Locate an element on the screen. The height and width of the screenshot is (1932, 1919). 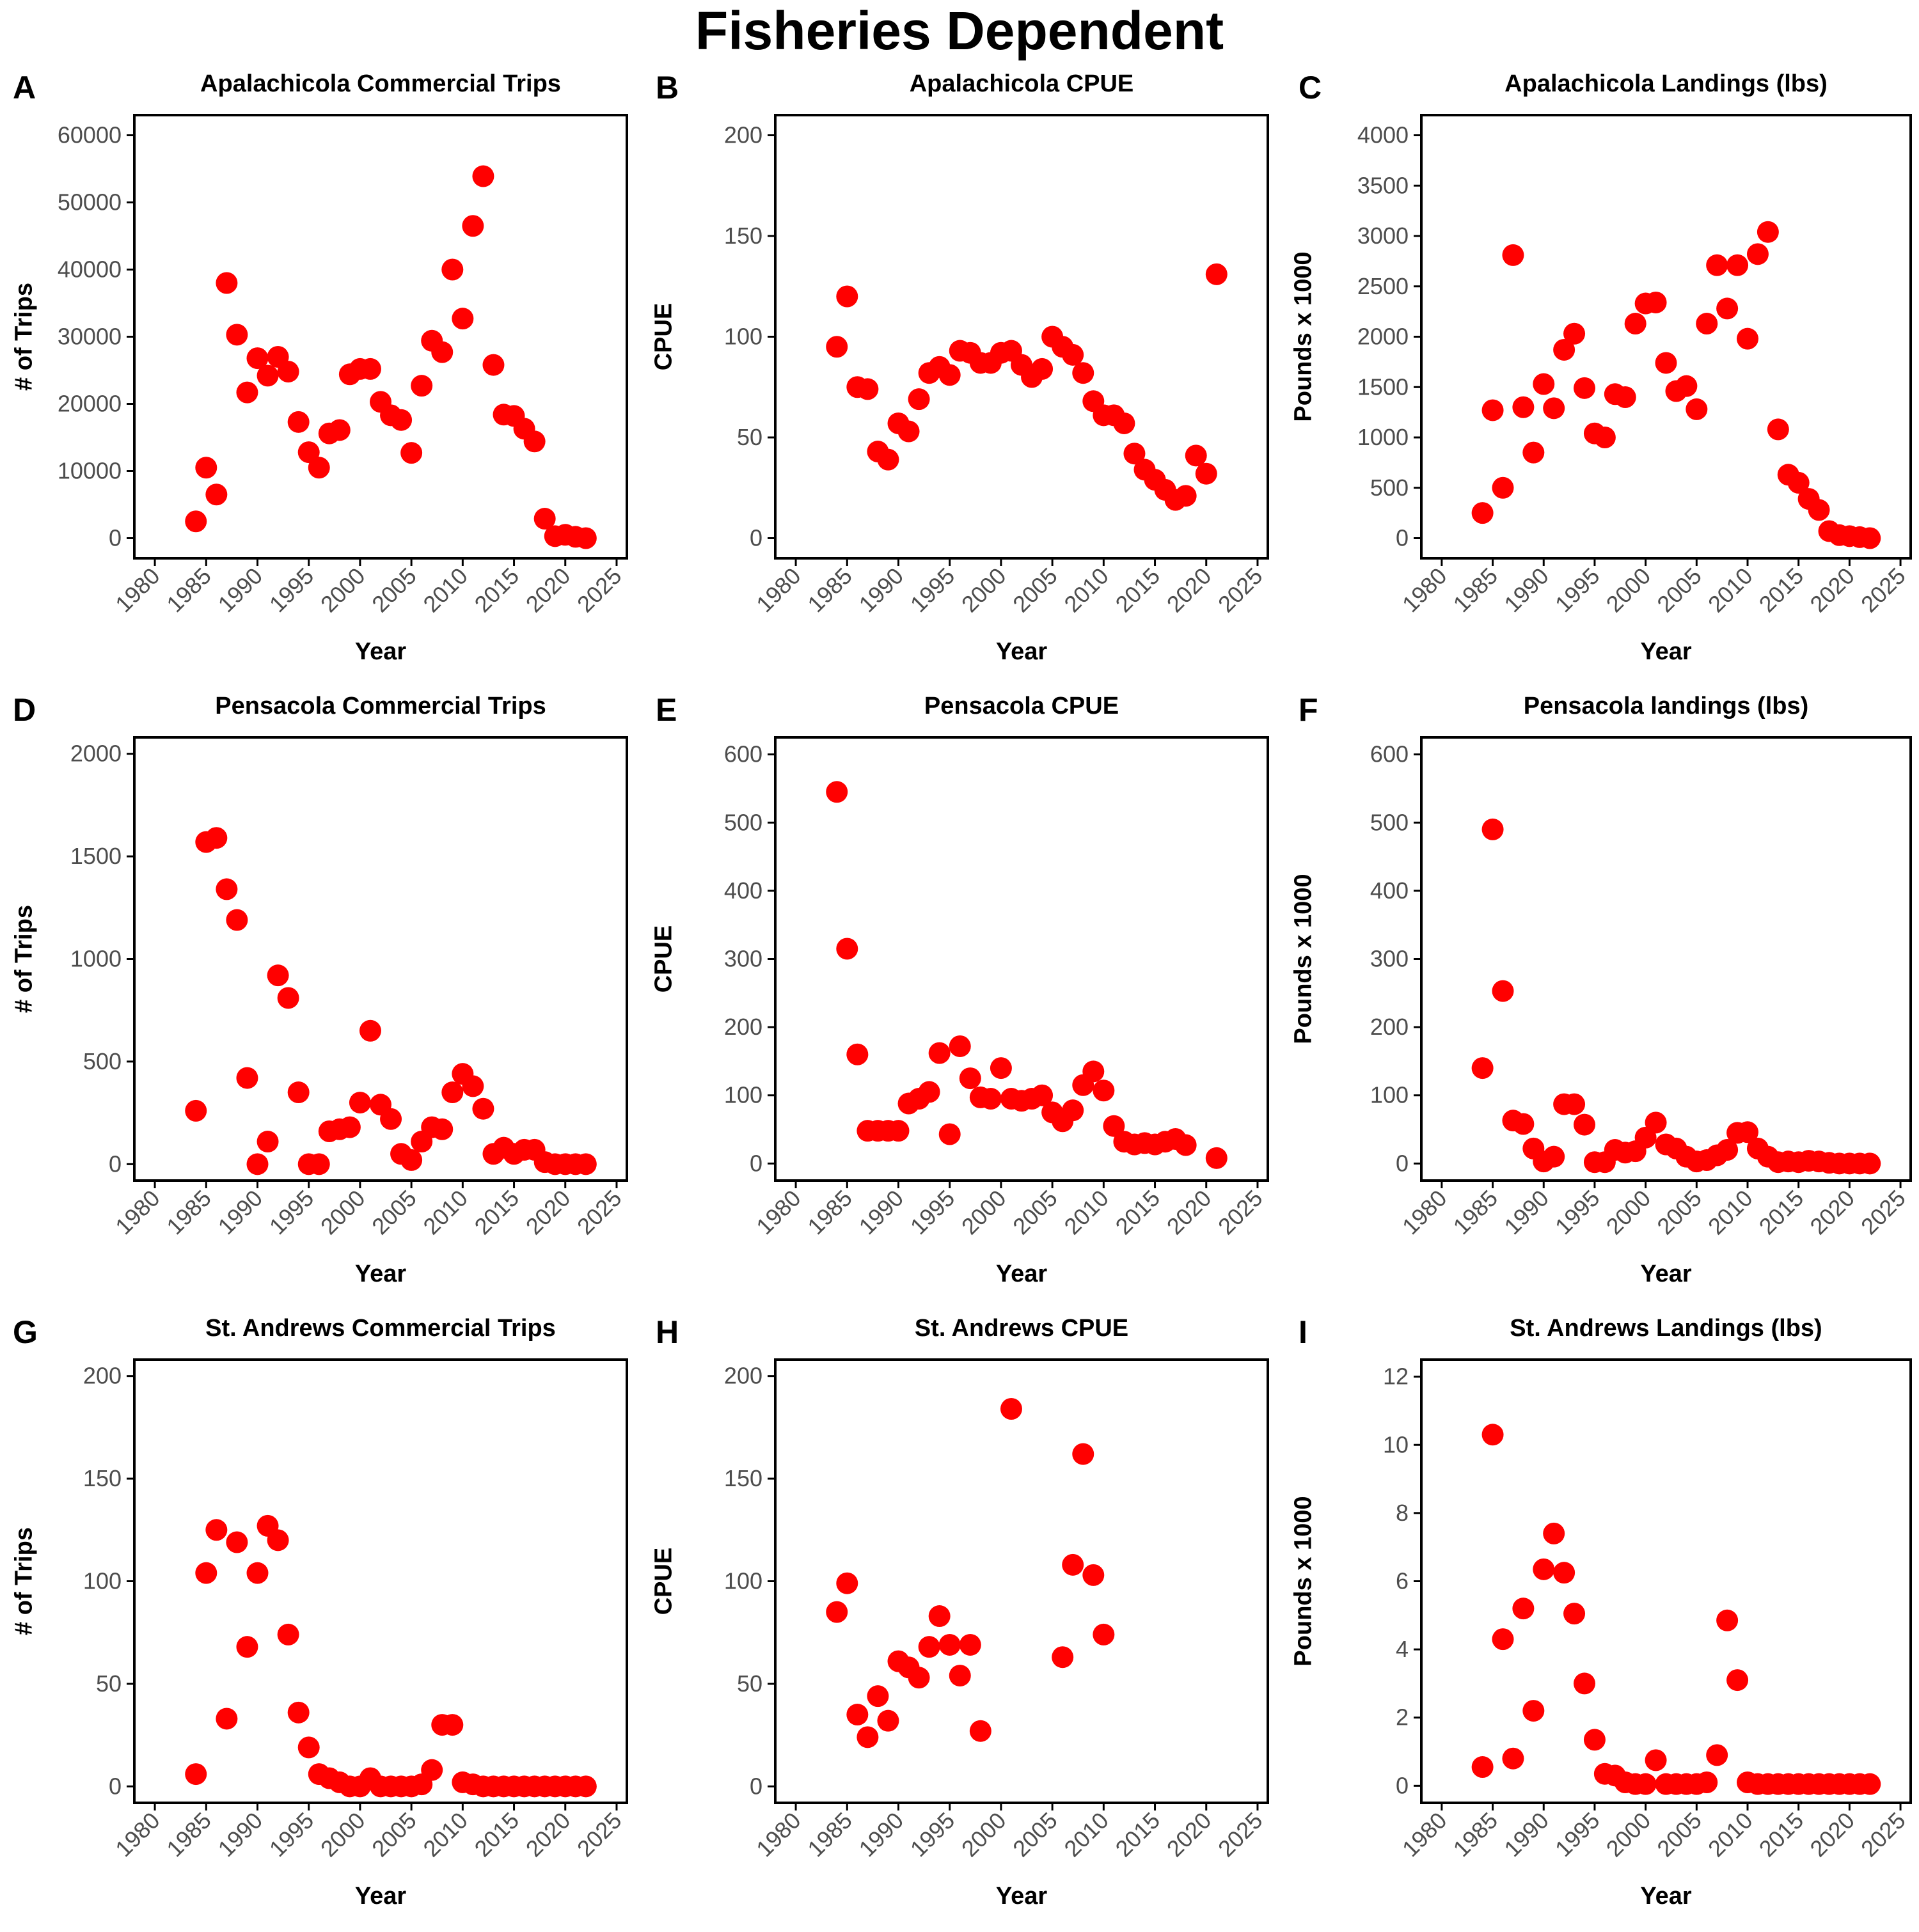
y-tick-label: 3500 is located at coordinates (1383, 185).